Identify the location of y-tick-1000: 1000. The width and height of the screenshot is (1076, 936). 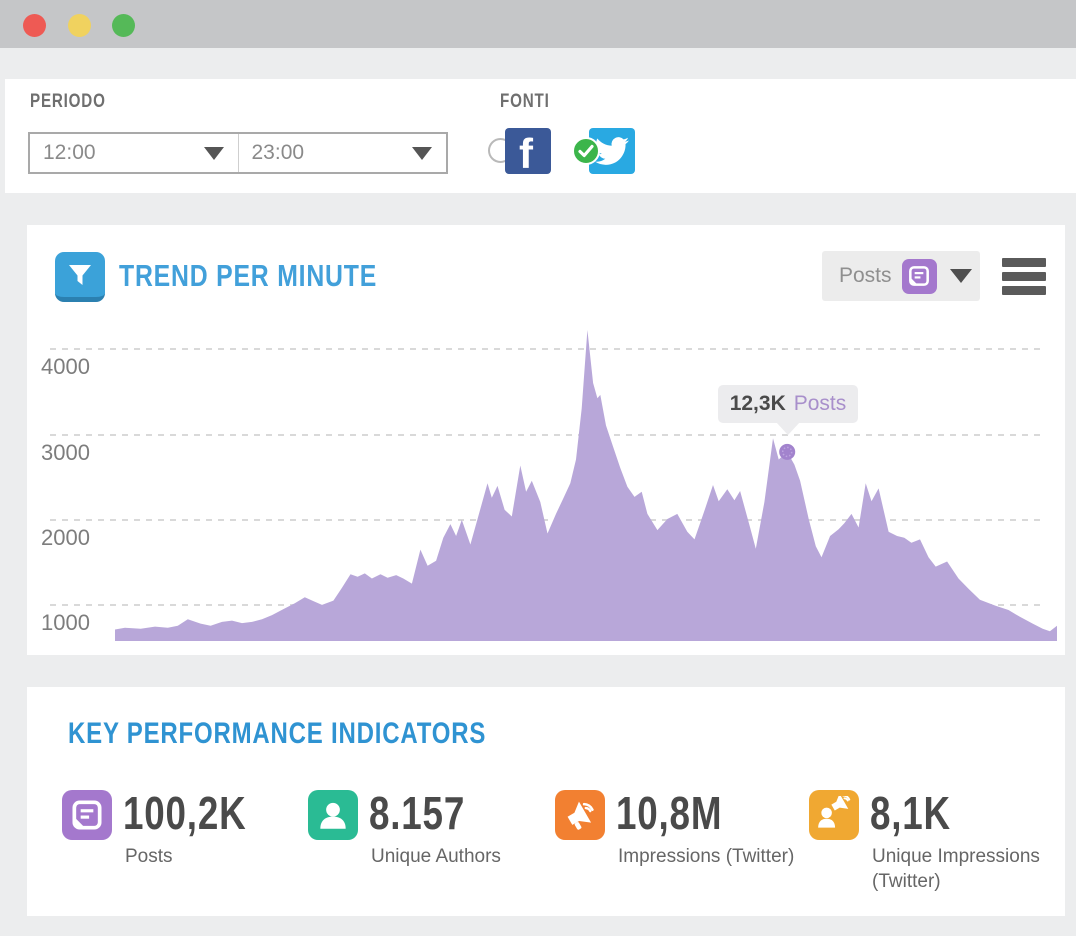
(65, 622).